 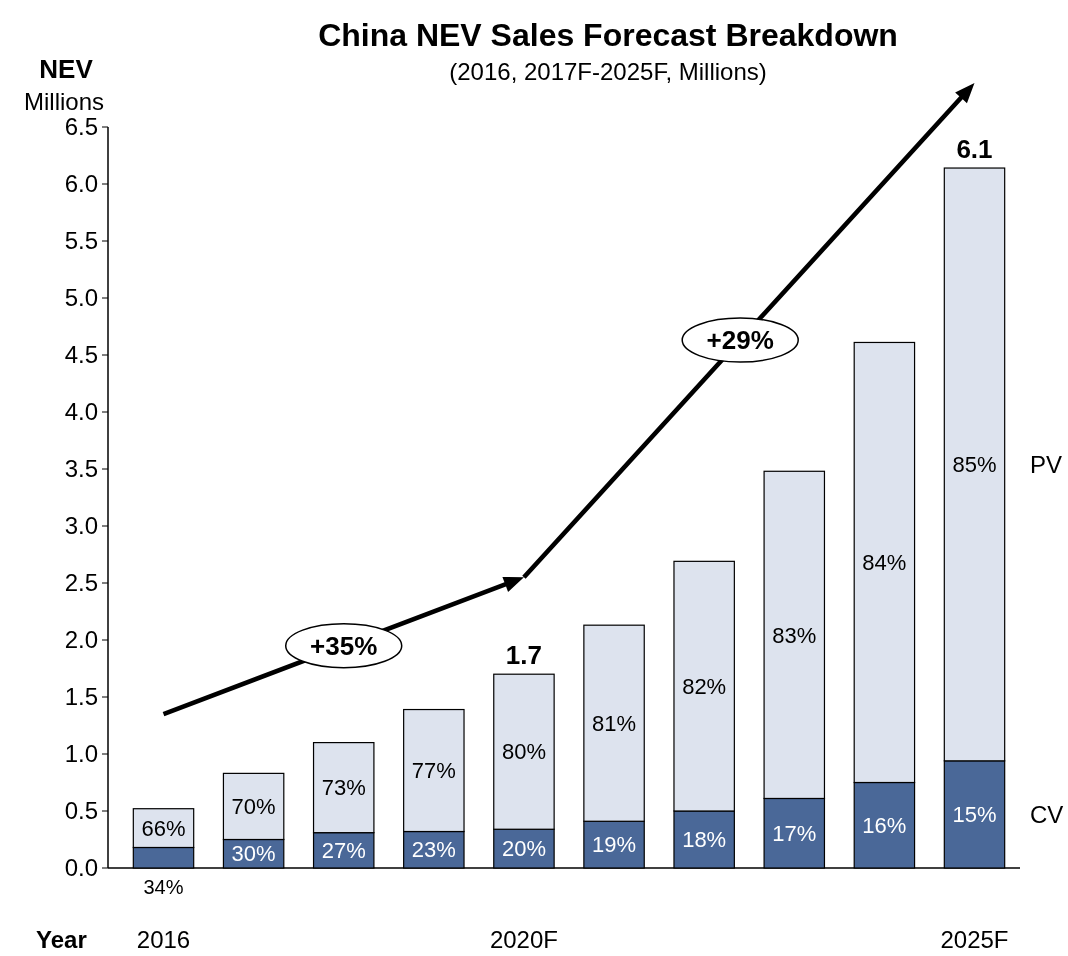 I want to click on y-tick-label: 2.5, so click(x=81, y=583).